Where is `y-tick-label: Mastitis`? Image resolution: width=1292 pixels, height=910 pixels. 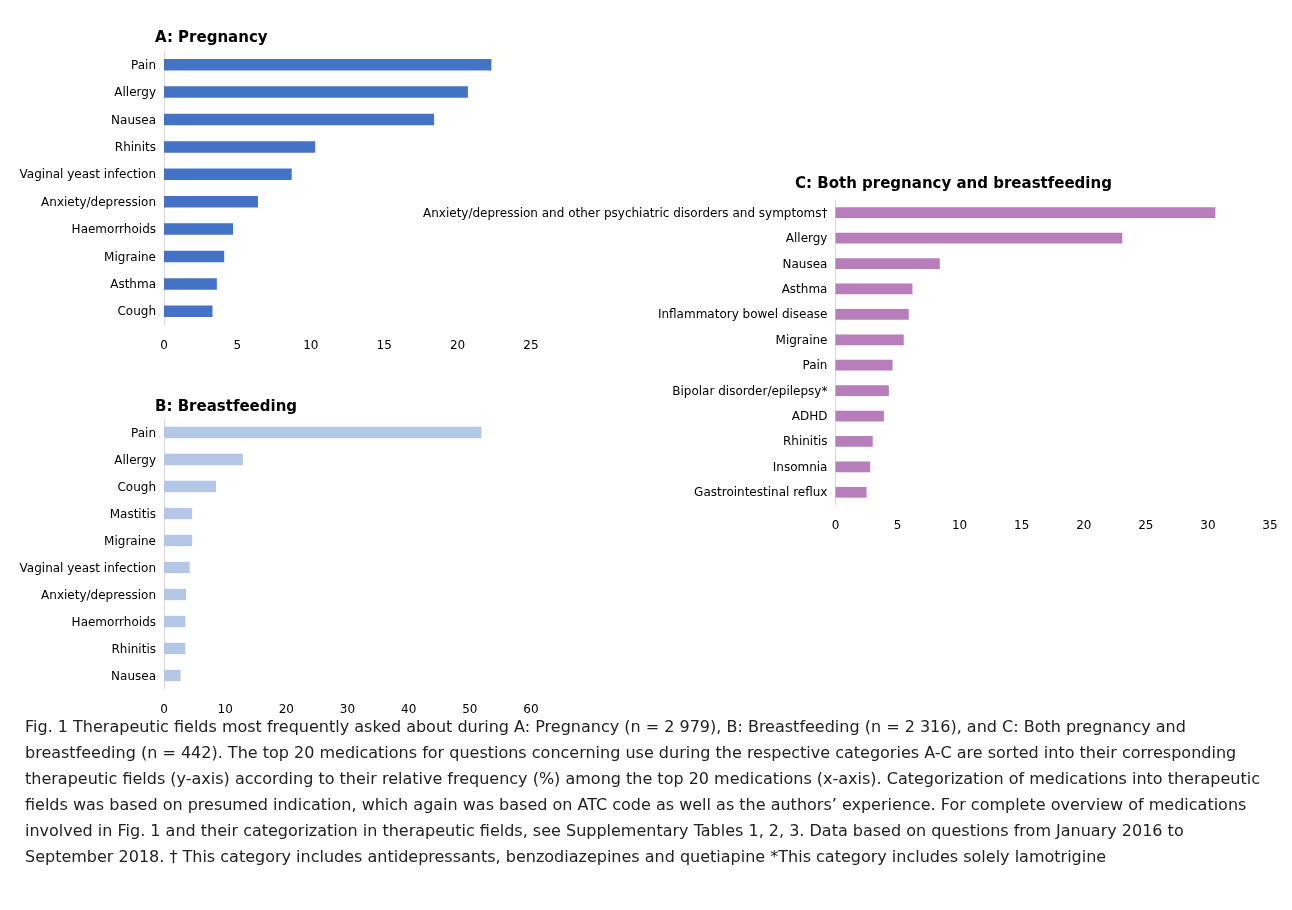 y-tick-label: Mastitis is located at coordinates (132, 513).